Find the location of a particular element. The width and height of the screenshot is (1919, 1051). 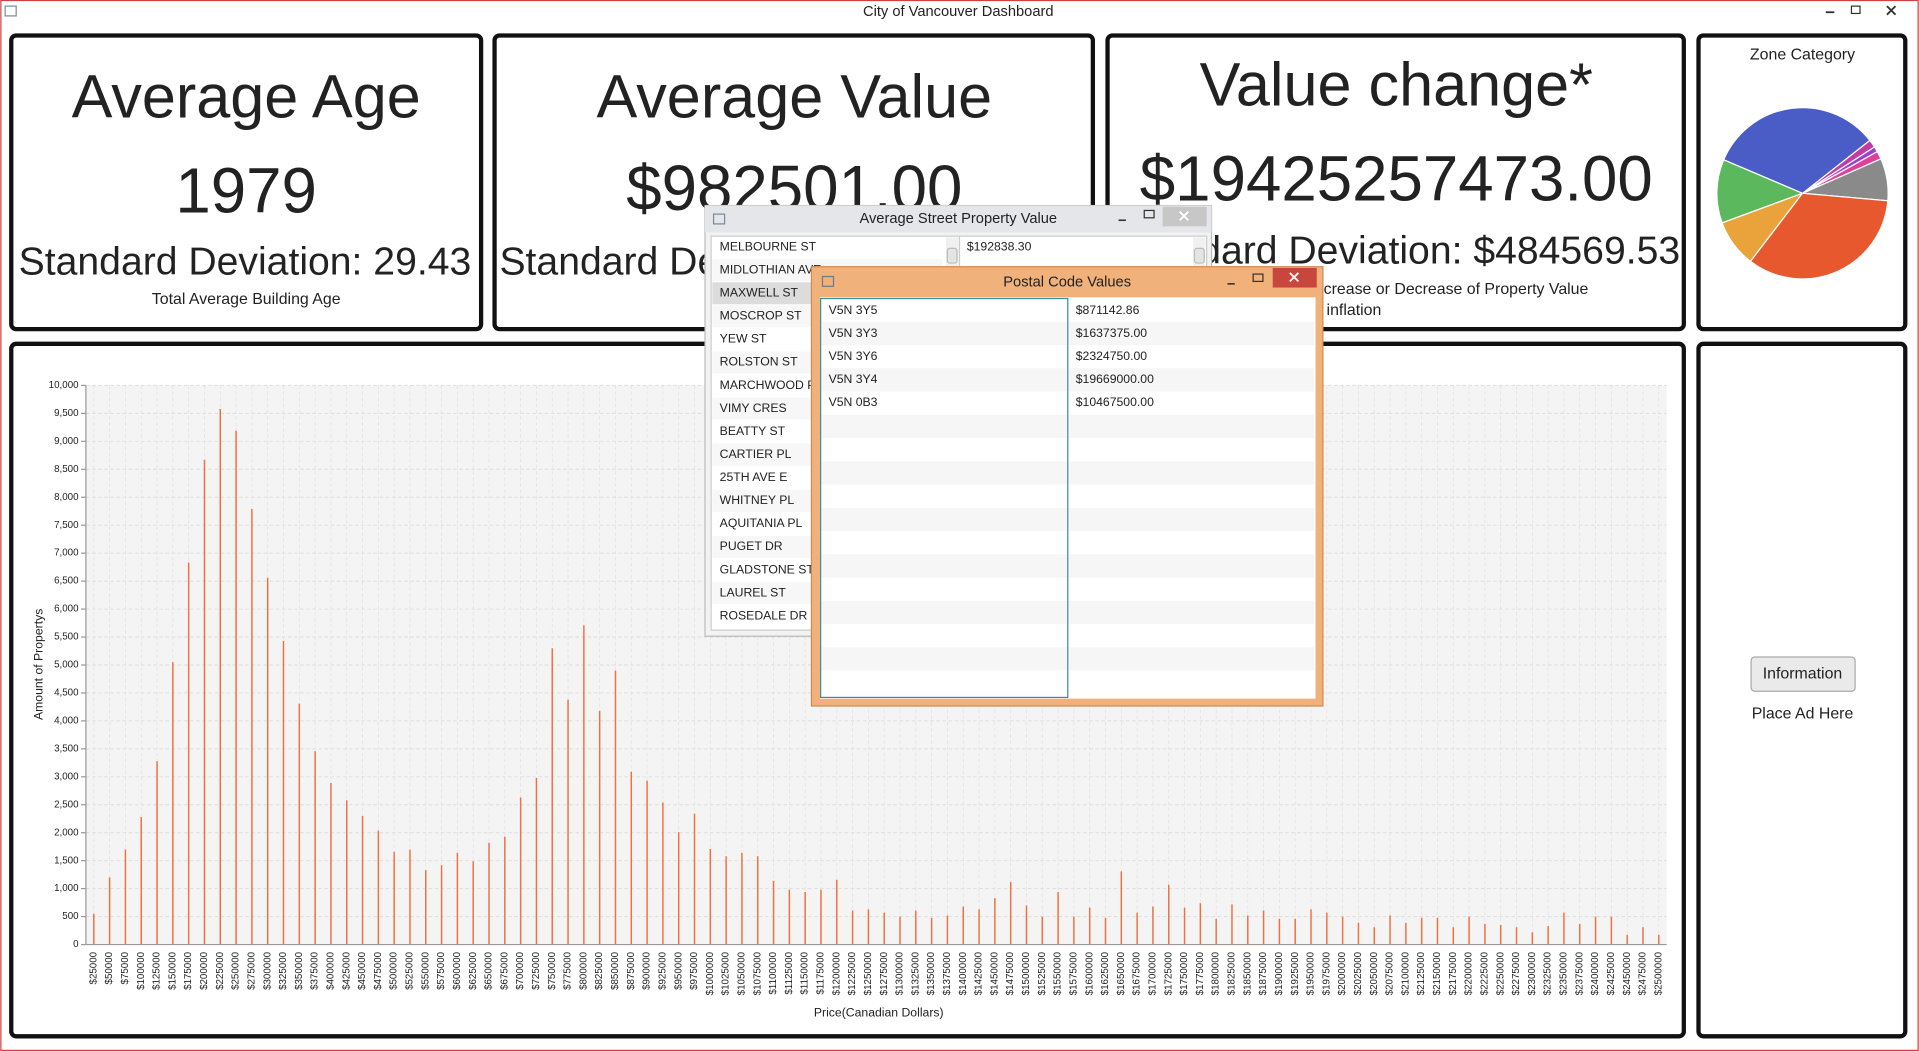

street-name: ROLSTON ST is located at coordinates (759, 362).